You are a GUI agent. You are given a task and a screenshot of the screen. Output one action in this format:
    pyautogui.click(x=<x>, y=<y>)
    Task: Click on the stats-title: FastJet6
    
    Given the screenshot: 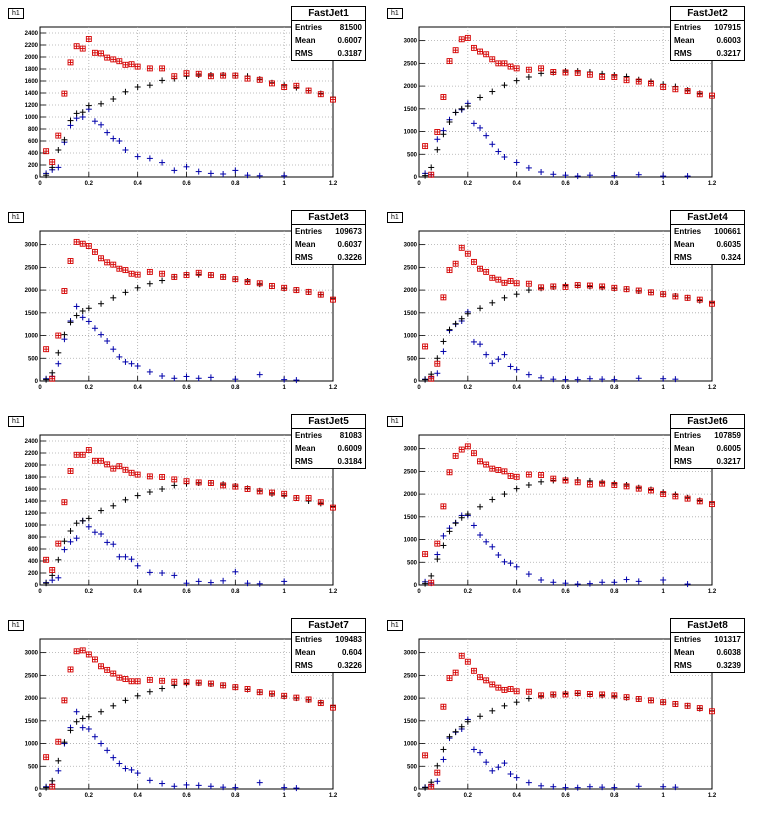 What is the action you would take?
    pyautogui.click(x=707, y=422)
    